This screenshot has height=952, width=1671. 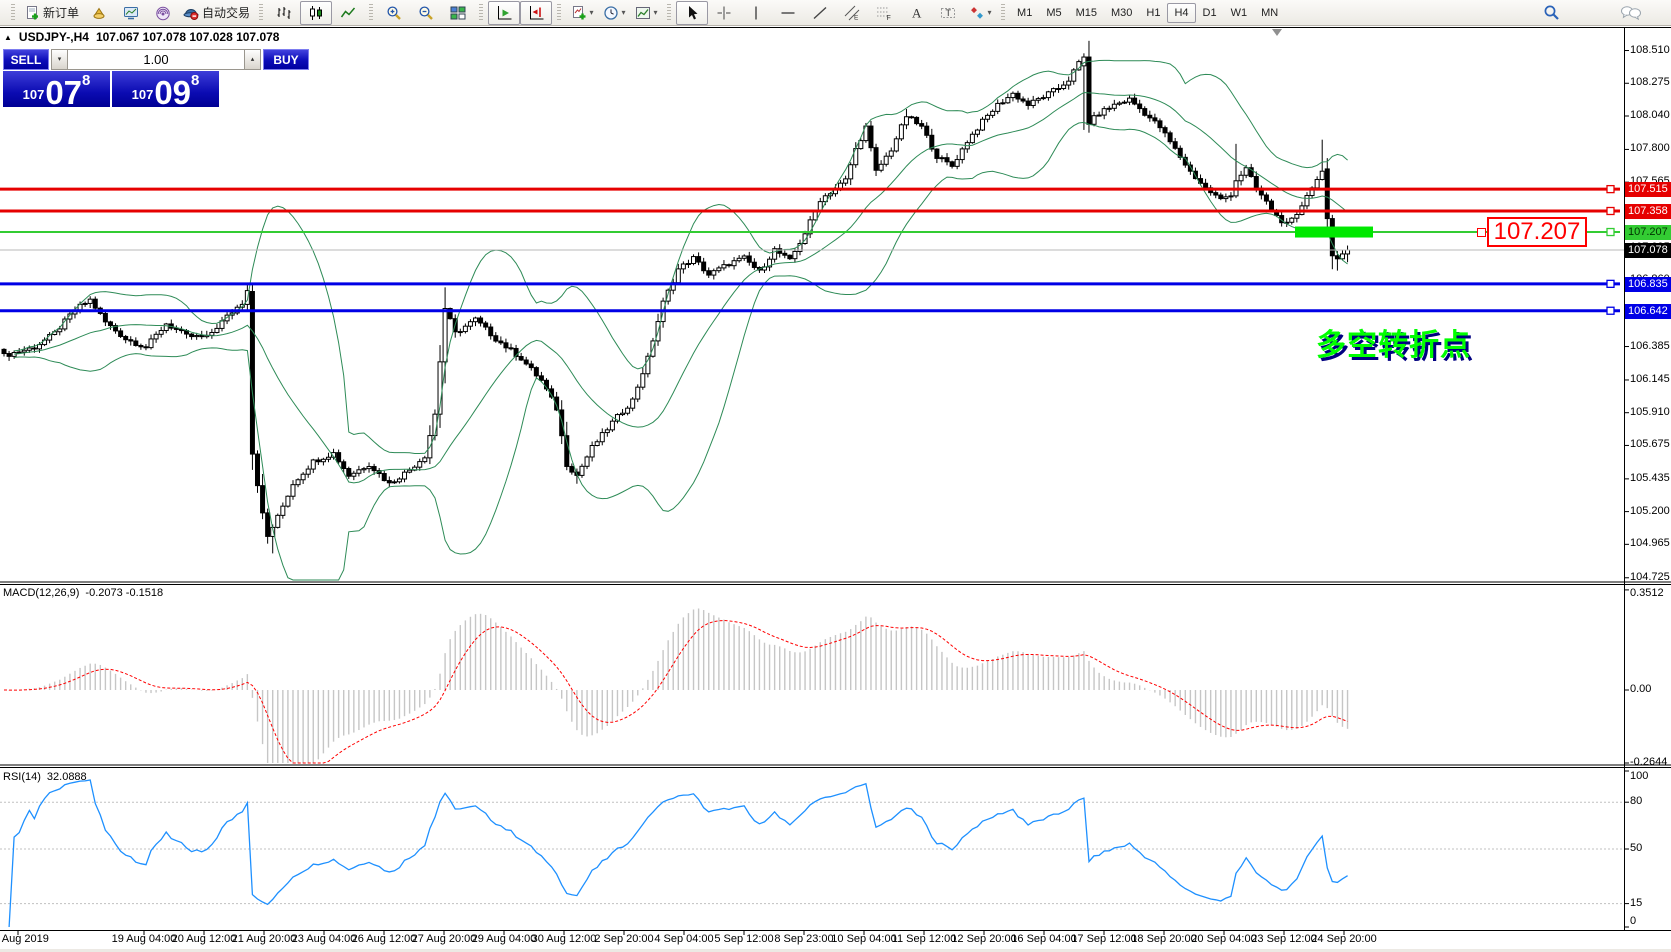 I want to click on auto-scroll-button, so click(x=504, y=12).